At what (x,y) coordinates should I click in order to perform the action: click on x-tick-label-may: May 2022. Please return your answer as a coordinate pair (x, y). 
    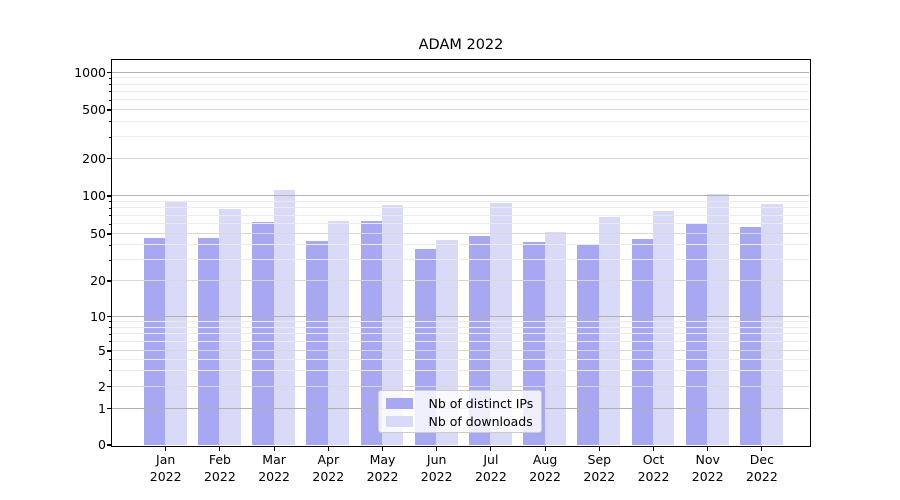
    Looking at the image, I should click on (383, 468).